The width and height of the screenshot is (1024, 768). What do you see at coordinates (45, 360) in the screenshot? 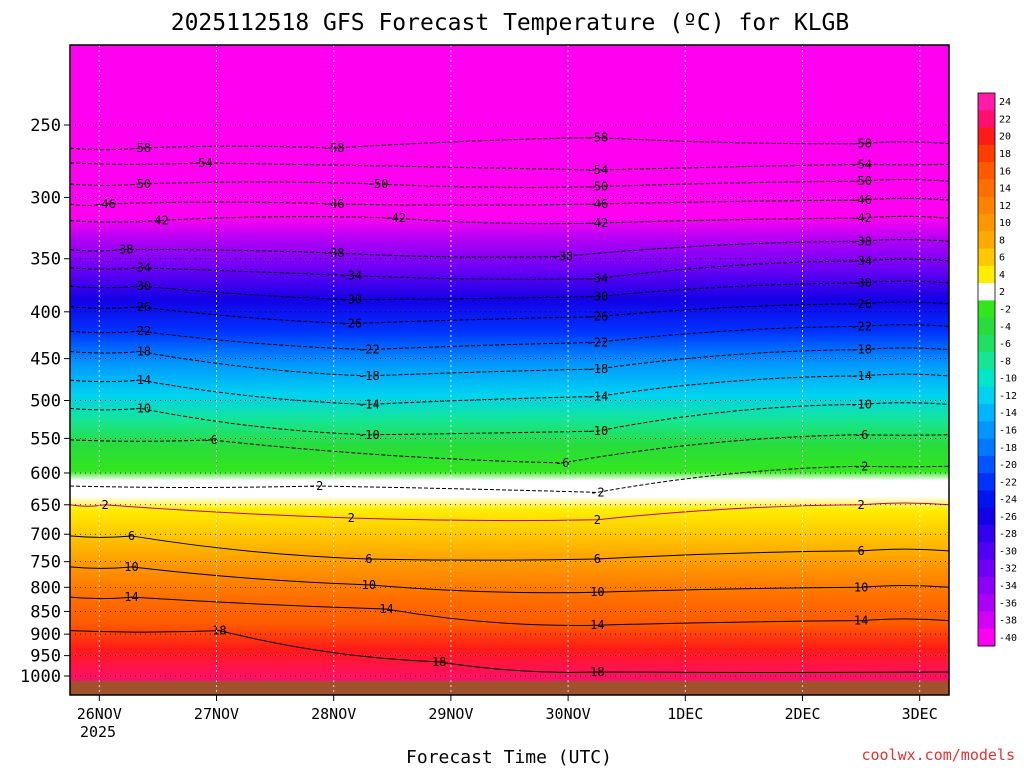
I see `y-tick-label: 450` at bounding box center [45, 360].